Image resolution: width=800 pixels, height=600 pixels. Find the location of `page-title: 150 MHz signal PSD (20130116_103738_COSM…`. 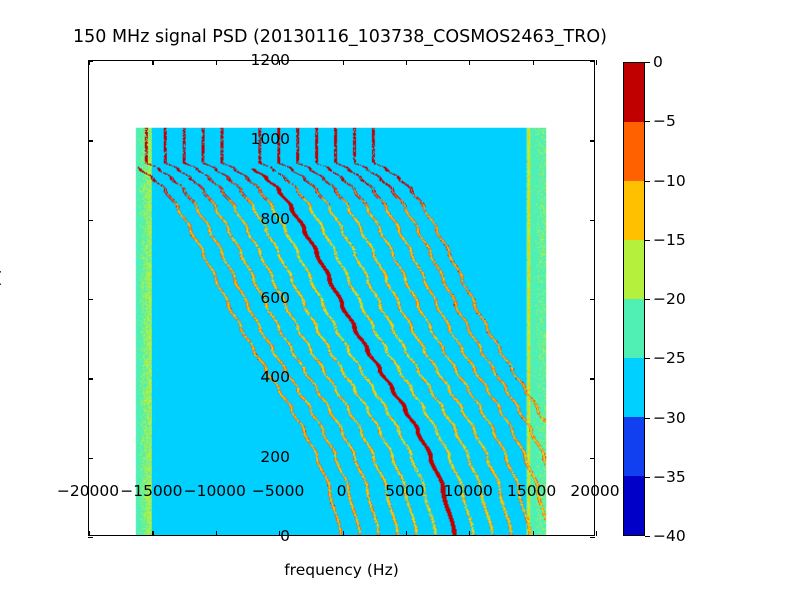

page-title: 150 MHz signal PSD (20130116_103738_COSM… is located at coordinates (340, 37).